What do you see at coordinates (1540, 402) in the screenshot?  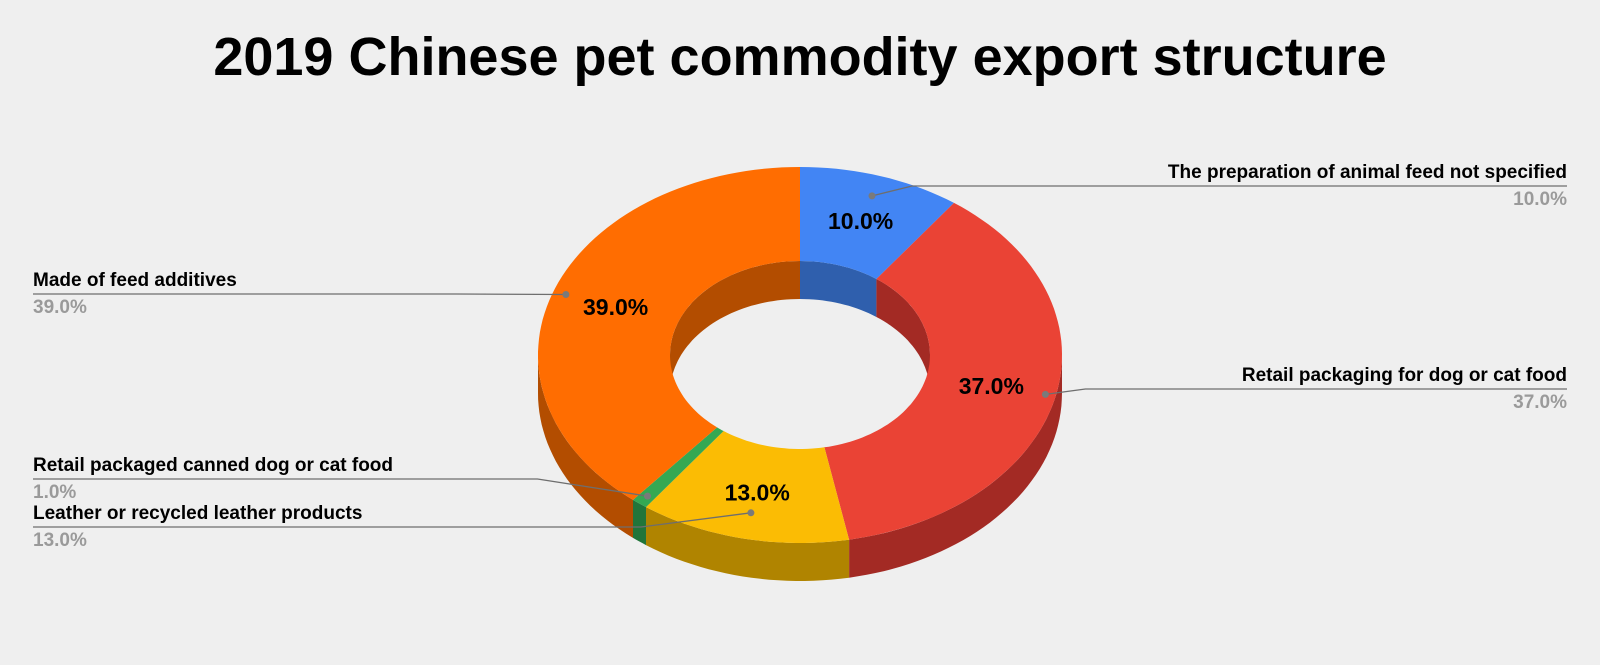 I see `callout-value-1: 37.0%` at bounding box center [1540, 402].